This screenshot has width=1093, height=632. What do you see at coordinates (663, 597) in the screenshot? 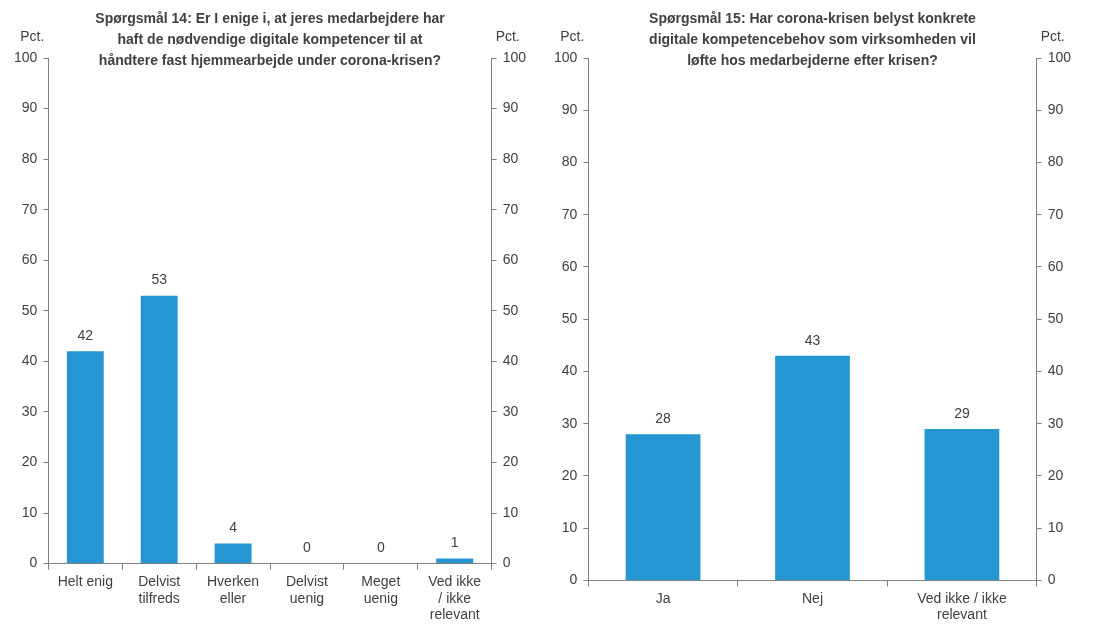
I see `x-tick-label: Ja` at bounding box center [663, 597].